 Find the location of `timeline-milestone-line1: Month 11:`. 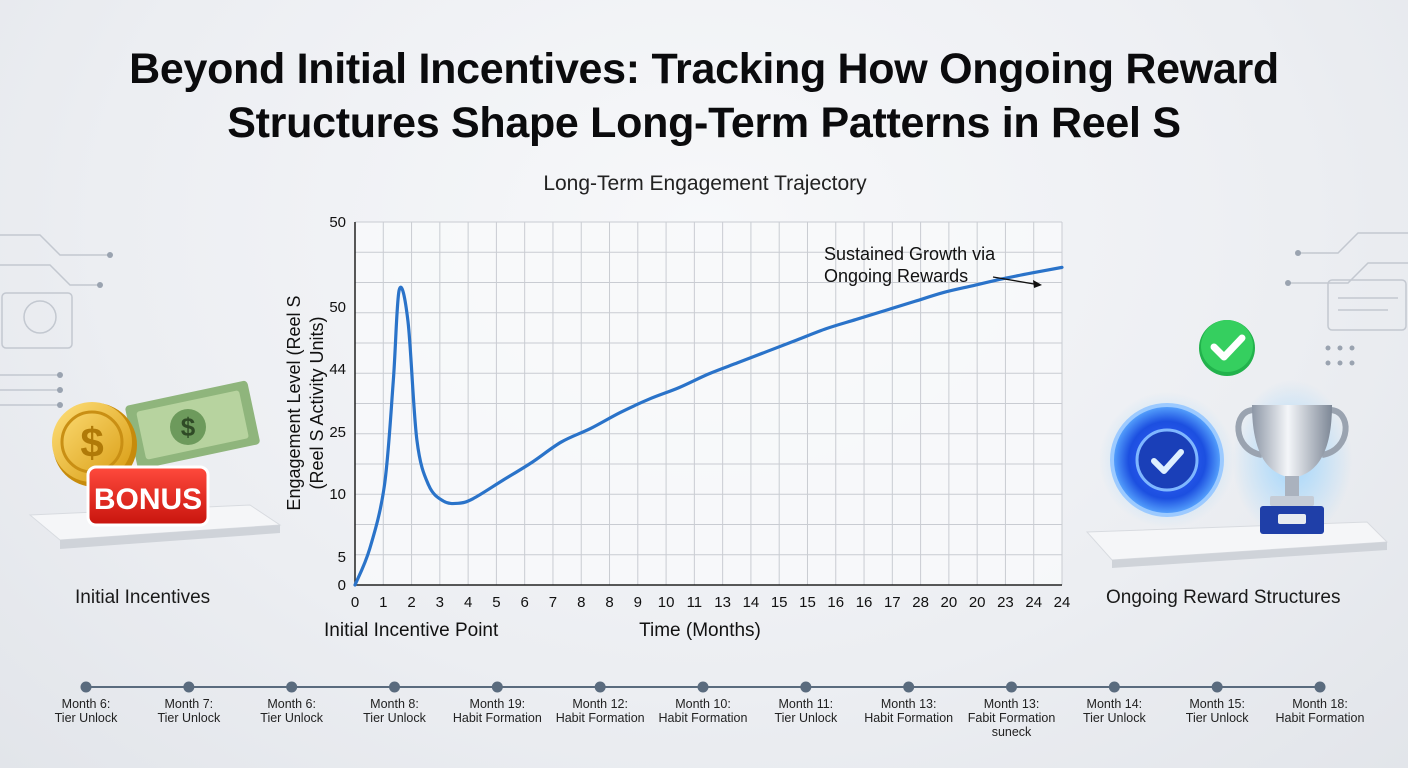

timeline-milestone-line1: Month 11: is located at coordinates (806, 704).